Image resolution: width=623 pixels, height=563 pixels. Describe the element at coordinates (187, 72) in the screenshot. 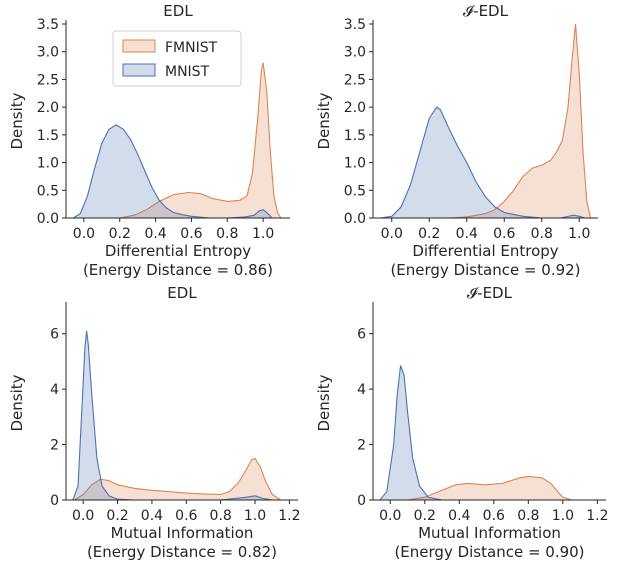

I see `legend-label-mnist: MNIST` at that location.